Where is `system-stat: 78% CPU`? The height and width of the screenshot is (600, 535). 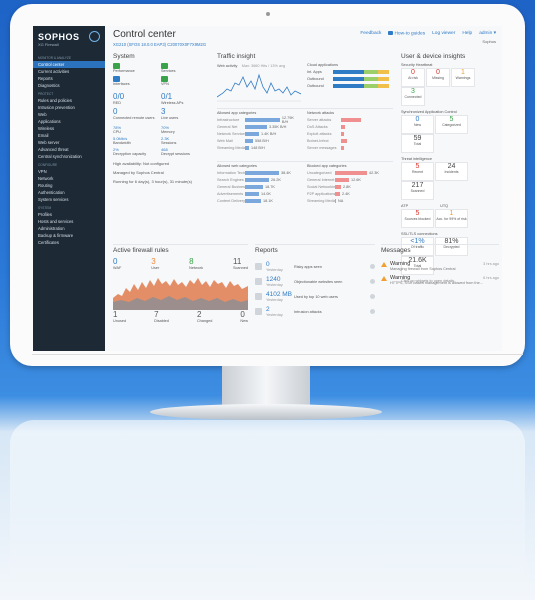 system-stat: 78% CPU is located at coordinates (137, 129).